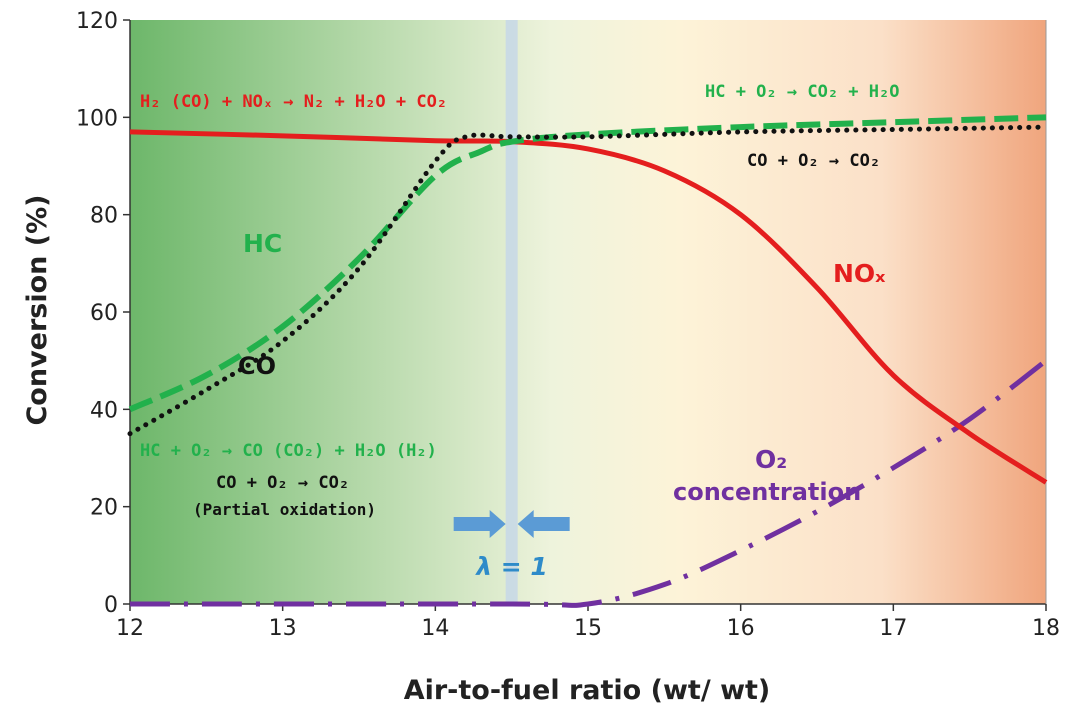 The image size is (1072, 713). What do you see at coordinates (104, 216) in the screenshot?
I see `y-tick-label: 80` at bounding box center [104, 216].